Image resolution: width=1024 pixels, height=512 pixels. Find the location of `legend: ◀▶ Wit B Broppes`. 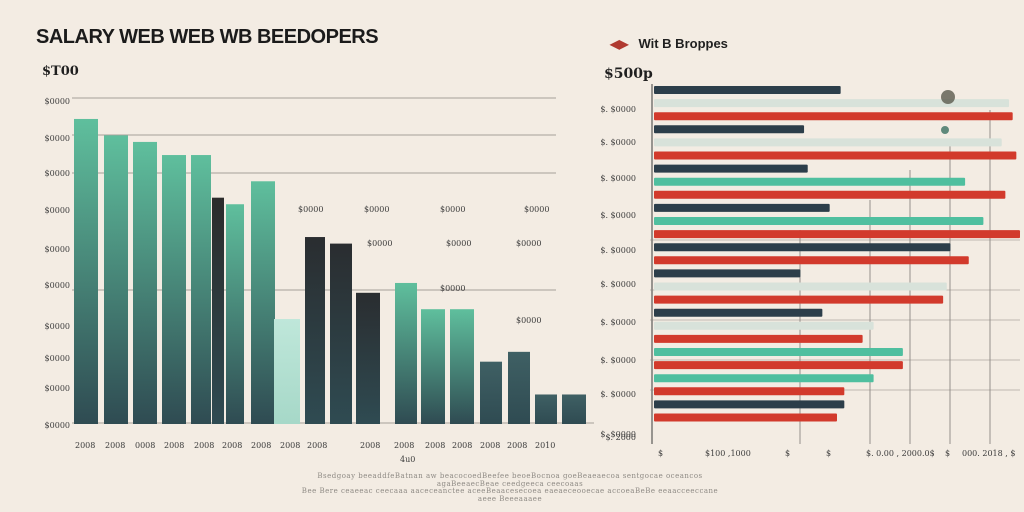

legend: ◀▶ Wit B Broppes is located at coordinates (669, 43).